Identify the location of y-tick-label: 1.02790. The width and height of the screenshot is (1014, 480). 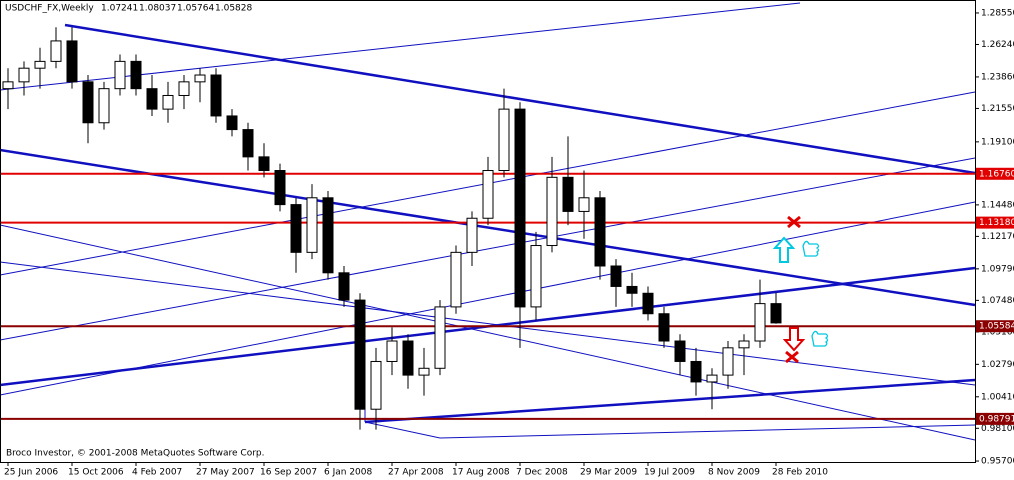
(997, 365).